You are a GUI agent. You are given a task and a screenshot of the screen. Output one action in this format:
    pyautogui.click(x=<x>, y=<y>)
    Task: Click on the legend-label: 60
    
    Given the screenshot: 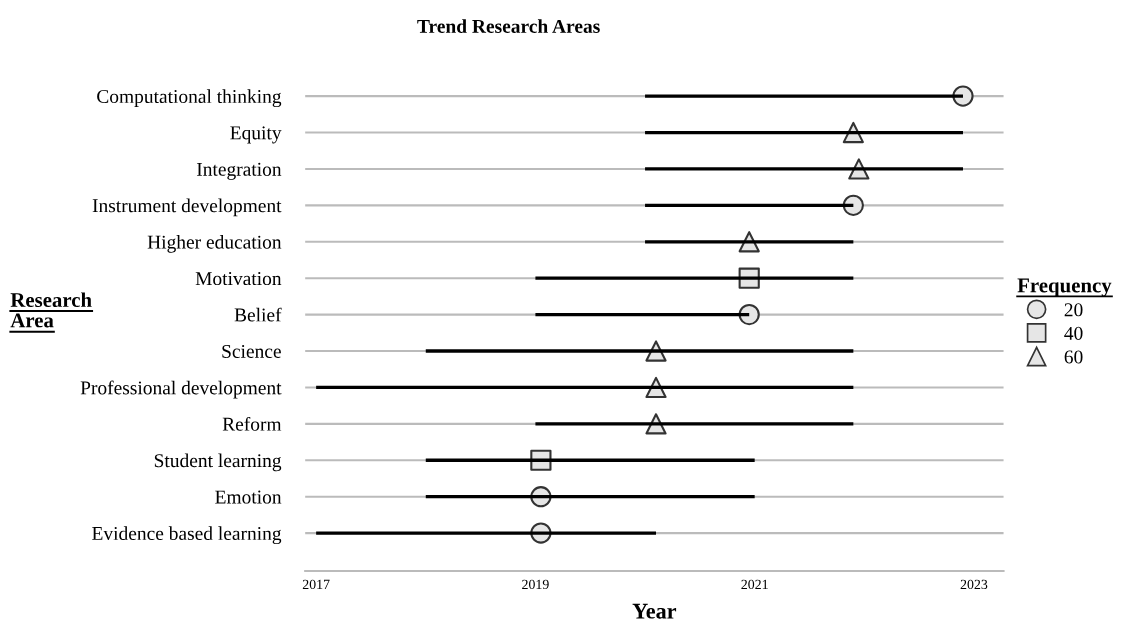 What is the action you would take?
    pyautogui.click(x=1073, y=357)
    